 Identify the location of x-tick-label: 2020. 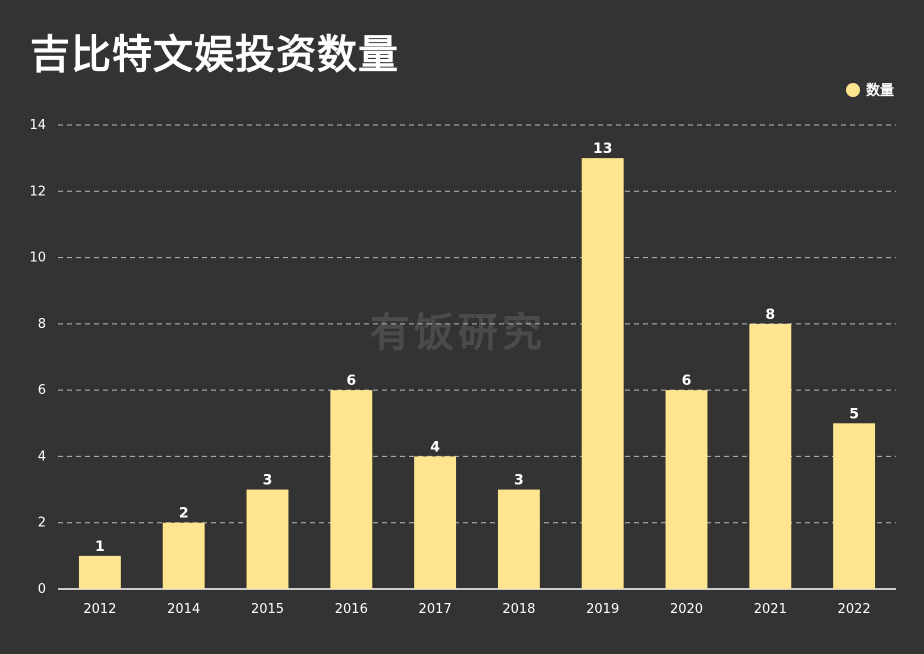
(686, 609).